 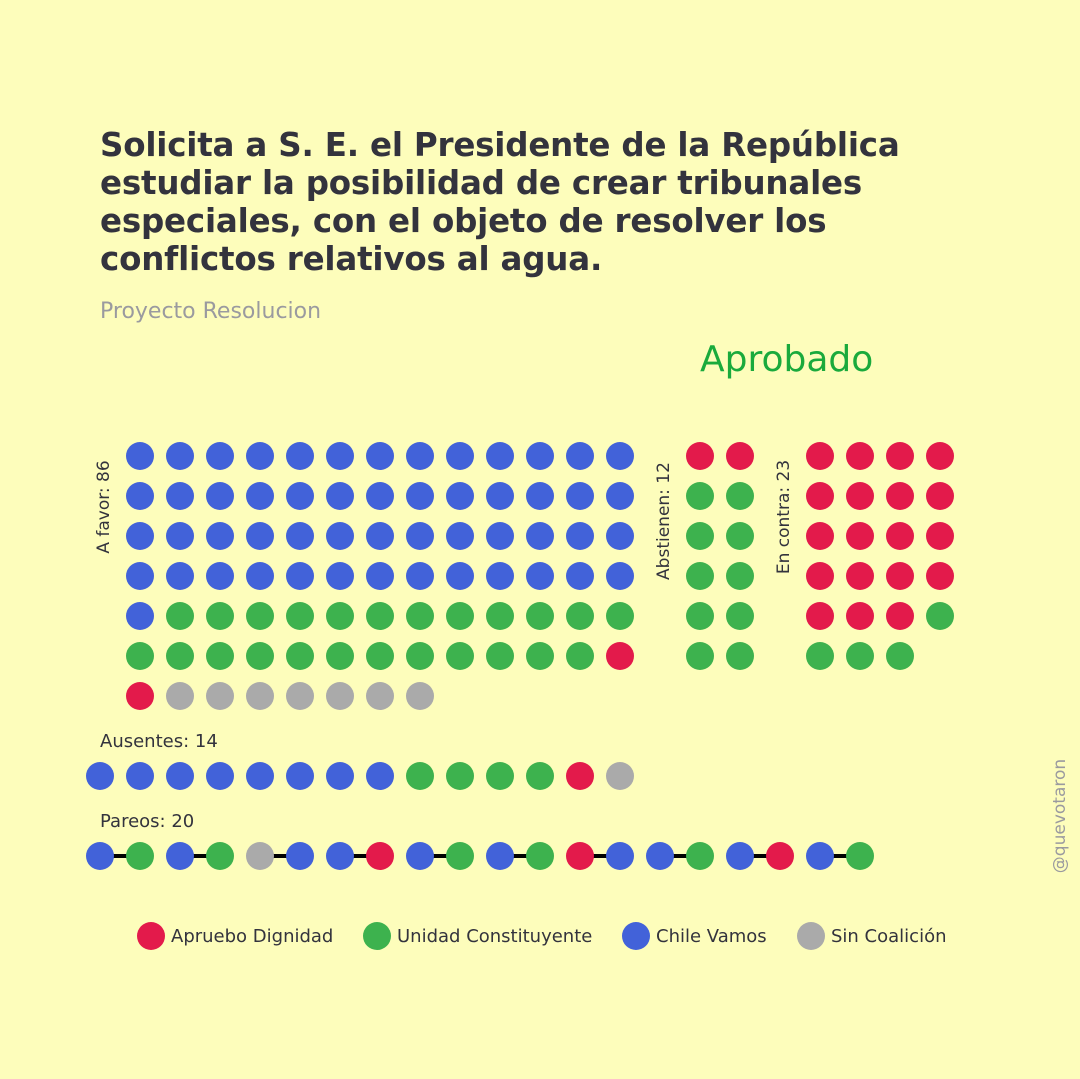 I want to click on pareo-dot-5-b, so click(x=540, y=856).